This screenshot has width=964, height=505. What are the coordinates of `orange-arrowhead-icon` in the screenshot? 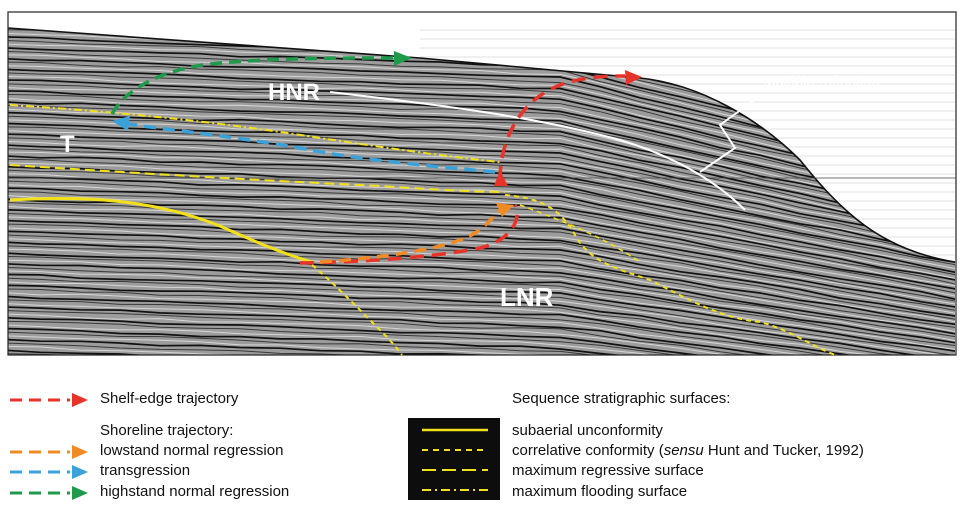 It's located at (80, 452).